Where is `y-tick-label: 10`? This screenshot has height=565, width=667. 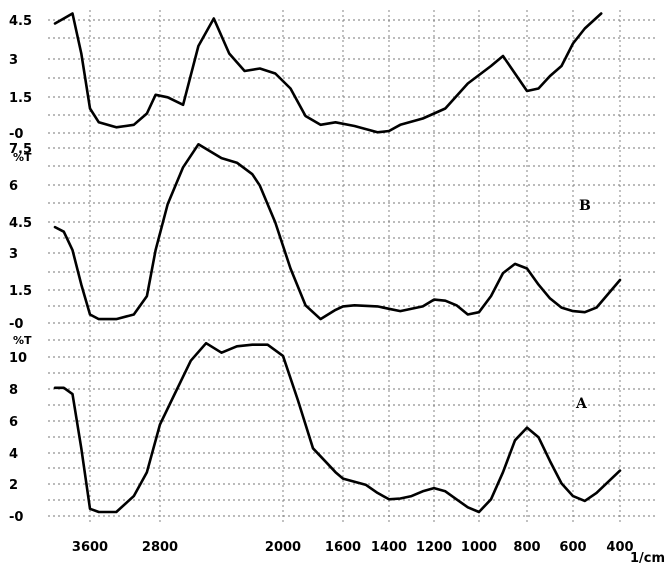 y-tick-label: 10 is located at coordinates (18, 358).